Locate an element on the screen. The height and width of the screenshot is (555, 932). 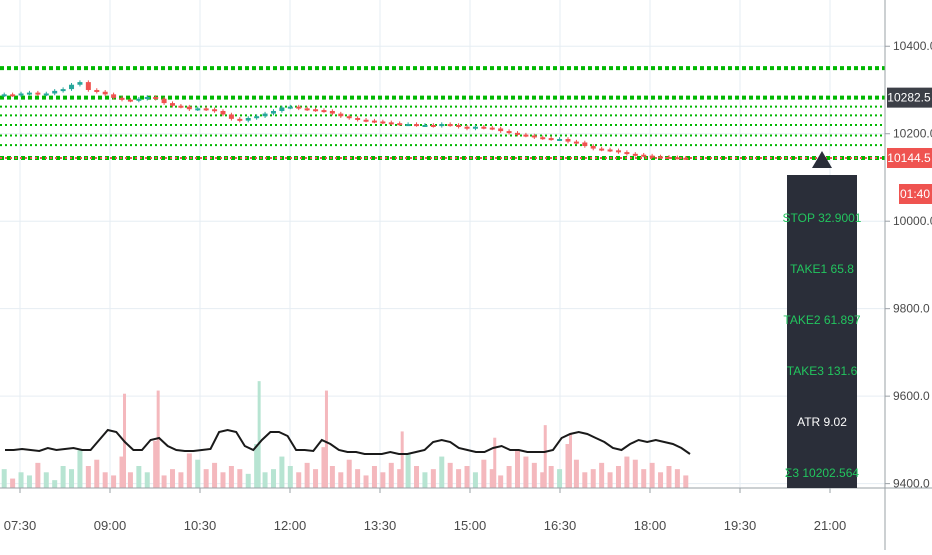
current-price-label: 10144.5 is located at coordinates (909, 158).